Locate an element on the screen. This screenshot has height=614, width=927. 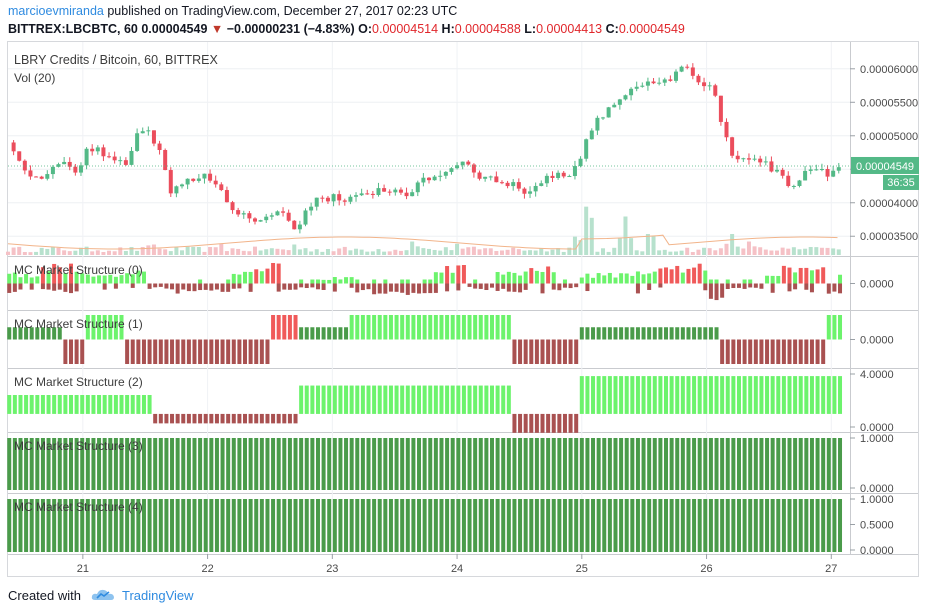
low-label: L: is located at coordinates (530, 29).